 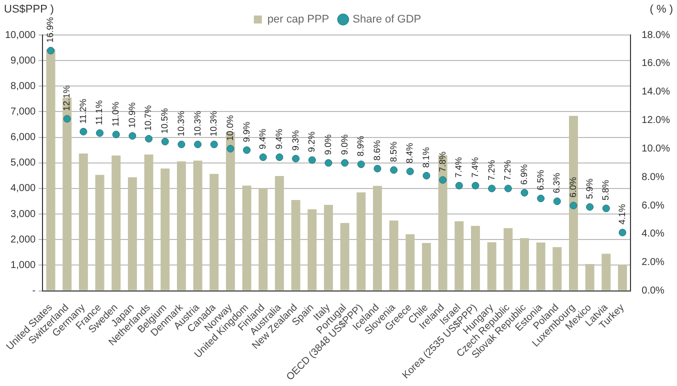 I want to click on data-label: 6.0%, so click(x=573, y=187).